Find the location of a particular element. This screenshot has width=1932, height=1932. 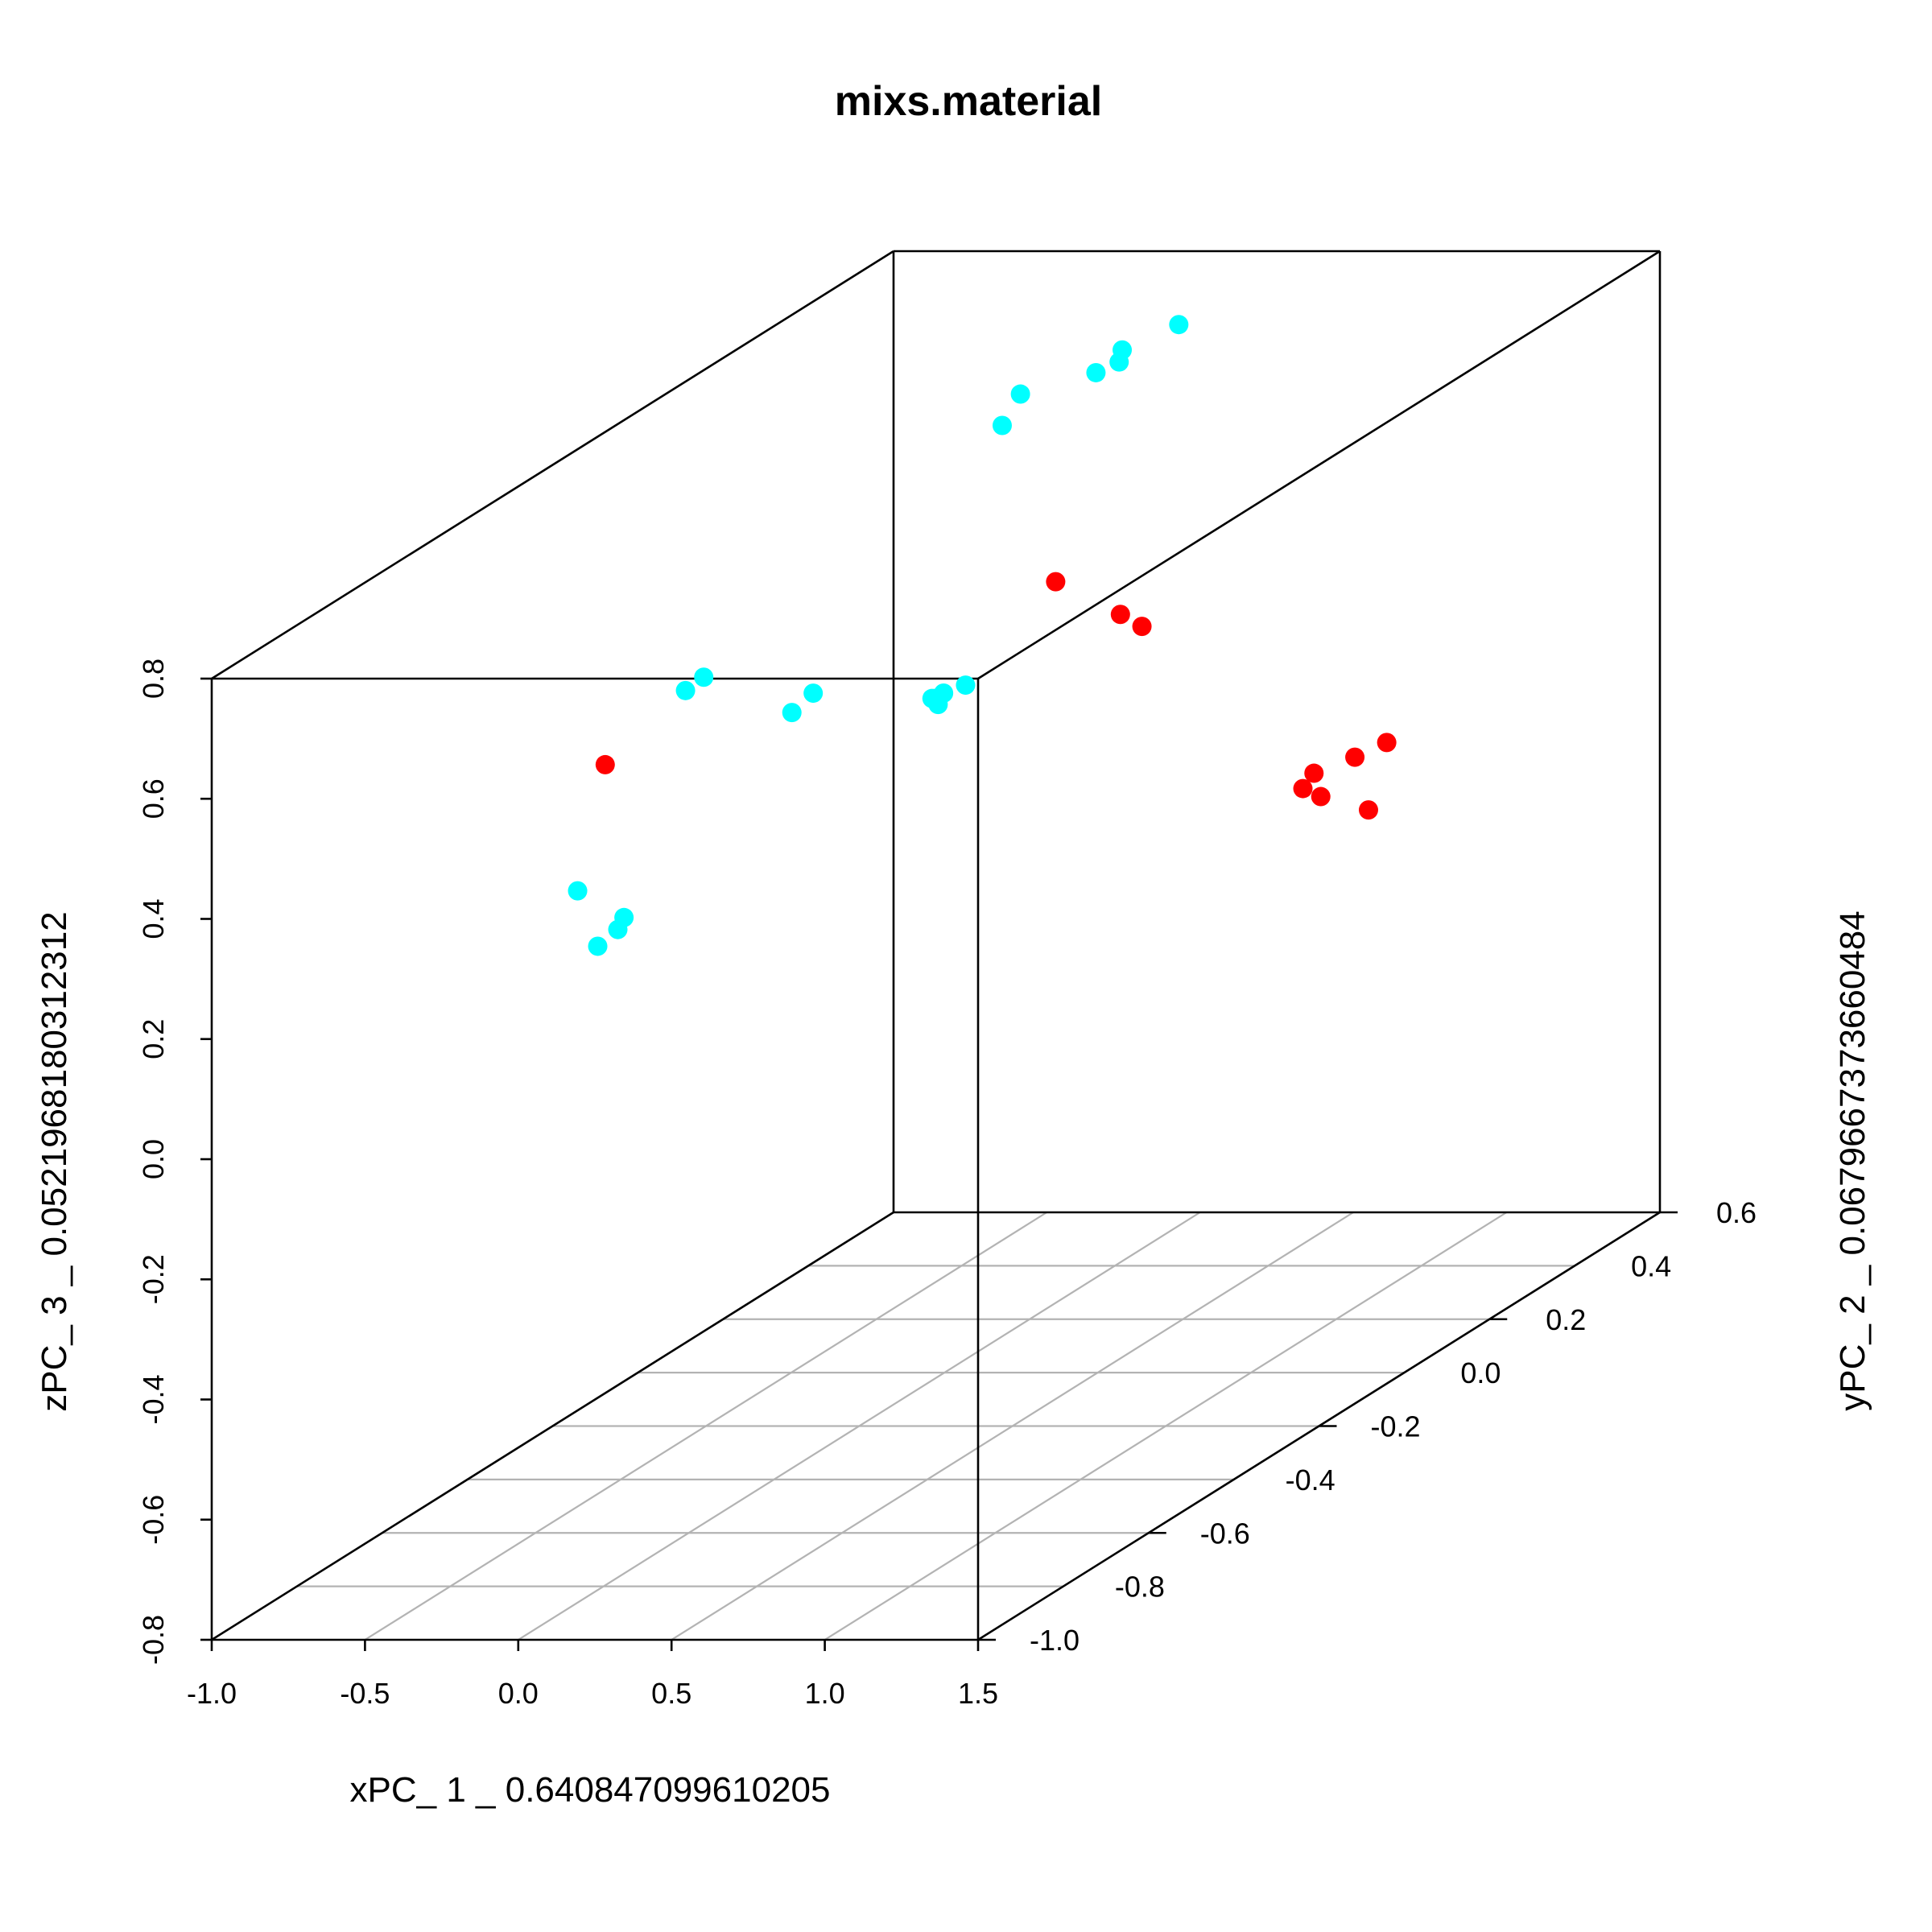

x-axis-label: xPC_ 1 _ 0.640847099610205 is located at coordinates (590, 1790).